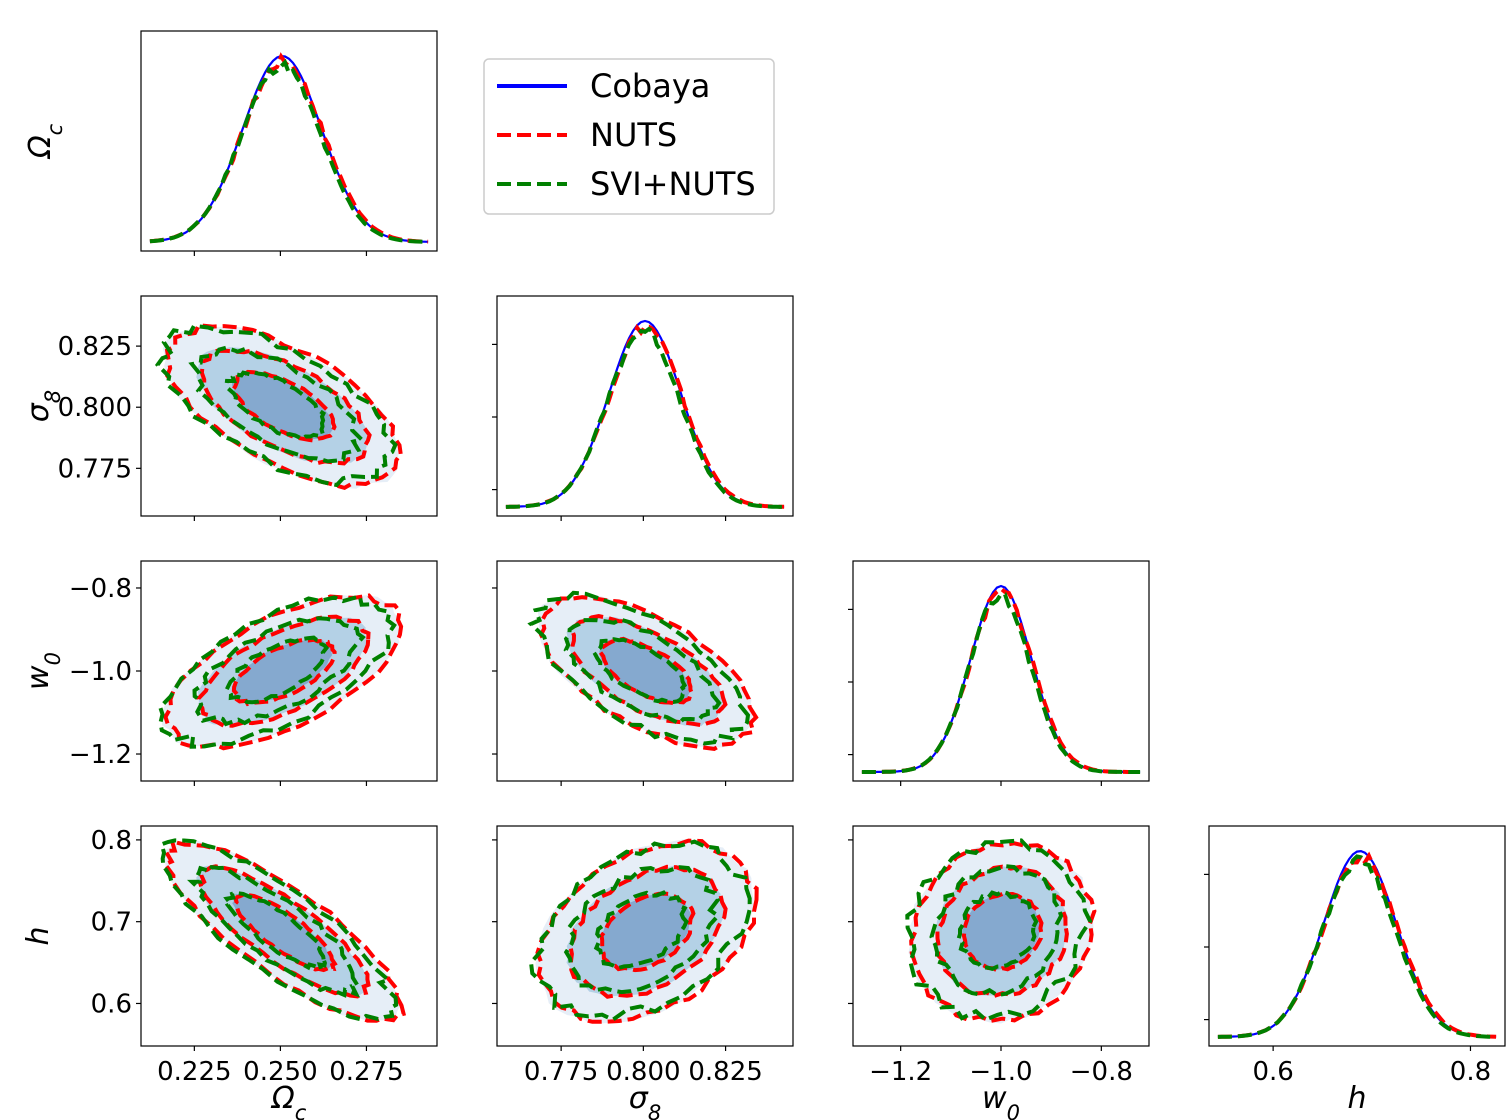 This screenshot has height=1120, width=1510. What do you see at coordinates (561, 1072) in the screenshot?
I see `x-tick-label-s8: 0.775` at bounding box center [561, 1072].